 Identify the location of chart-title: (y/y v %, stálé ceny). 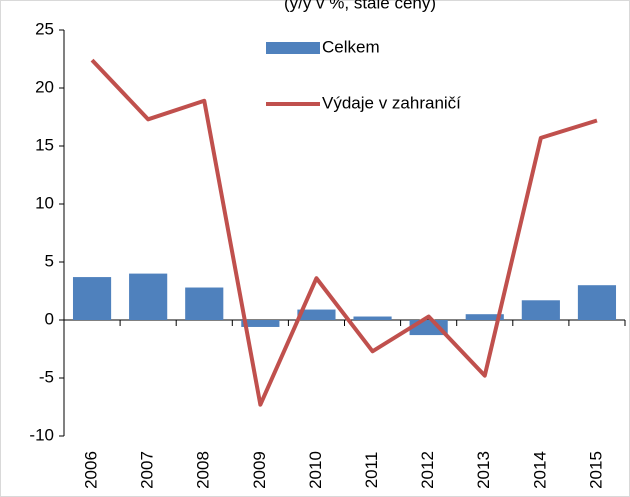
(360, 6).